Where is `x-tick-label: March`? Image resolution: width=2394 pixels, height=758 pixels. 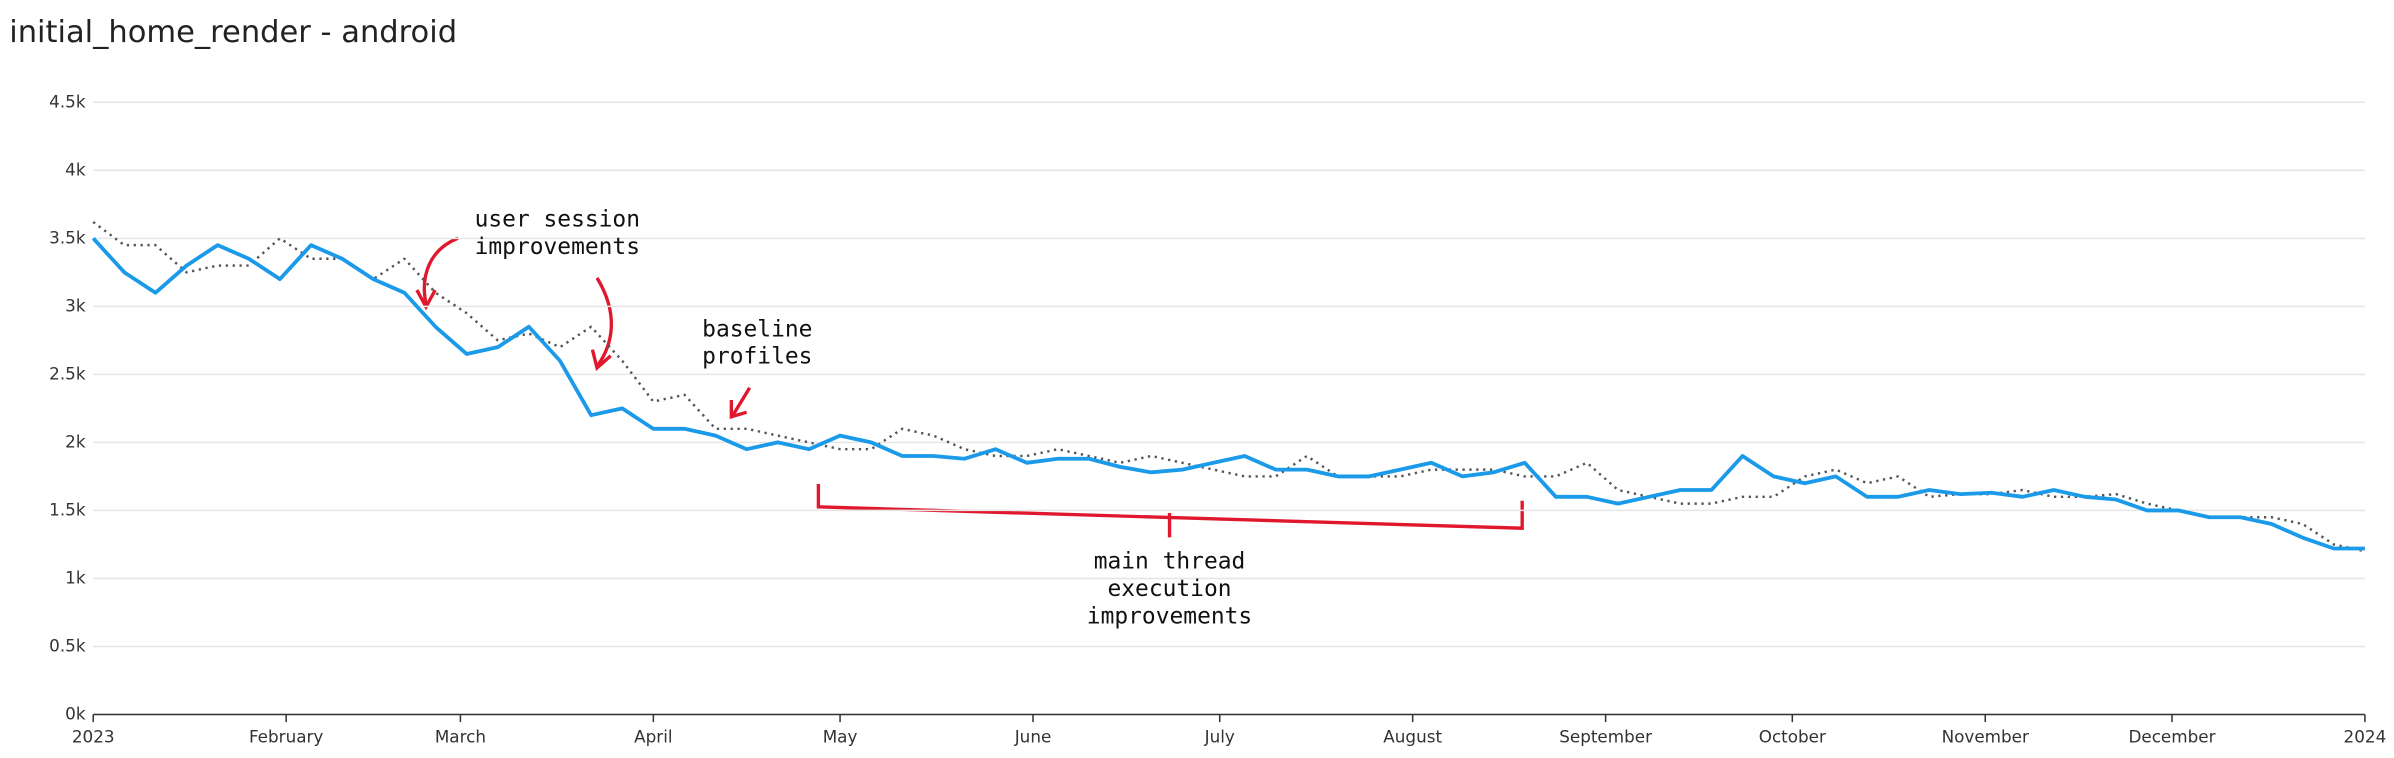 x-tick-label: March is located at coordinates (460, 736).